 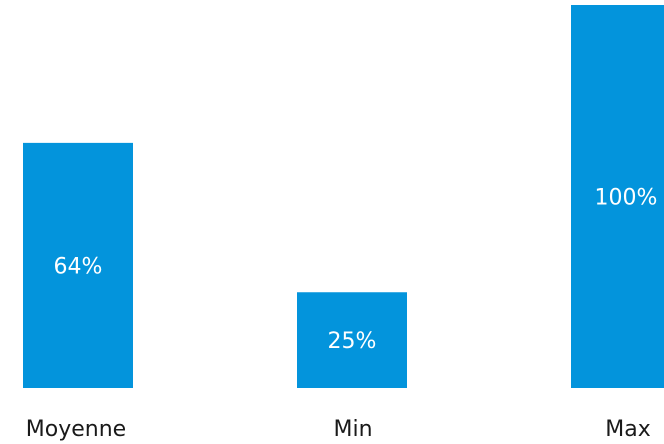 What do you see at coordinates (626, 198) in the screenshot?
I see `value-label-max: 100%` at bounding box center [626, 198].